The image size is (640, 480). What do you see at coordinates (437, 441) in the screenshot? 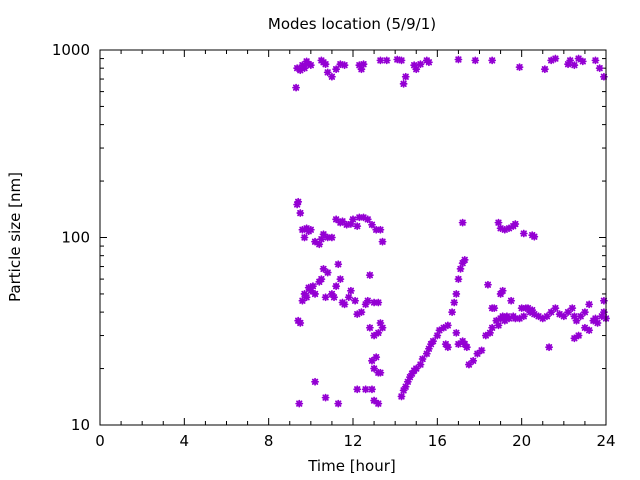
I see `x-tick-label: 16` at bounding box center [437, 441].